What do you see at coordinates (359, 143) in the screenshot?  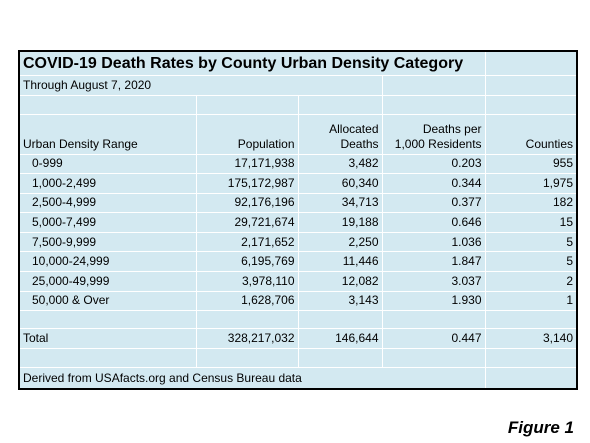 I see `header-line: Deaths` at bounding box center [359, 143].